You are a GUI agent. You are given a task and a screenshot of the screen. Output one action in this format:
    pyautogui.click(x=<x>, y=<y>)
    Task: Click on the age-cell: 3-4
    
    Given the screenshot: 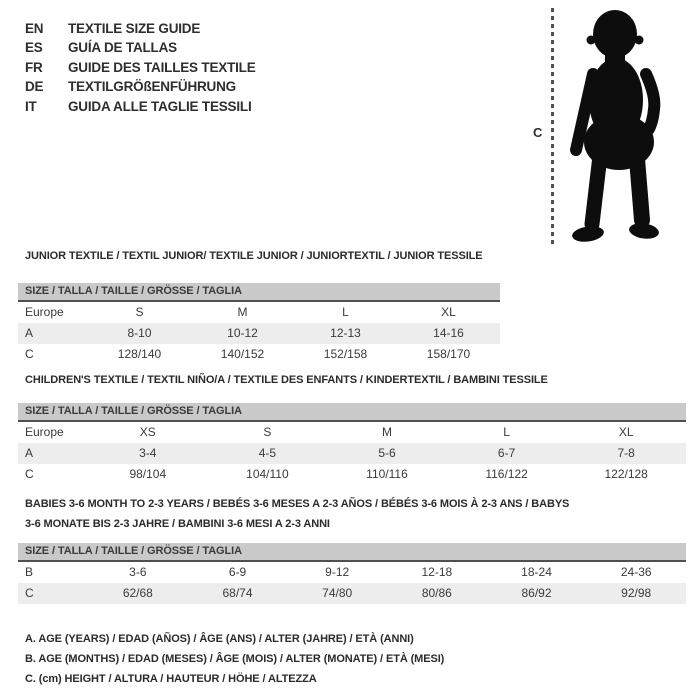 What is the action you would take?
    pyautogui.click(x=148, y=453)
    